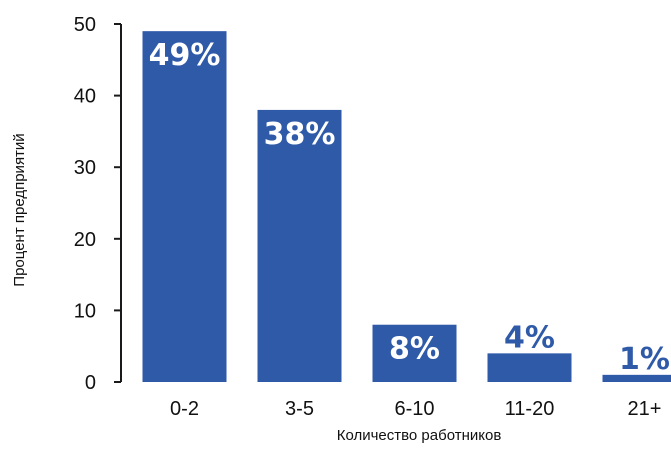 This screenshot has height=455, width=671. I want to click on data-label-21+: 1%, so click(644, 359).